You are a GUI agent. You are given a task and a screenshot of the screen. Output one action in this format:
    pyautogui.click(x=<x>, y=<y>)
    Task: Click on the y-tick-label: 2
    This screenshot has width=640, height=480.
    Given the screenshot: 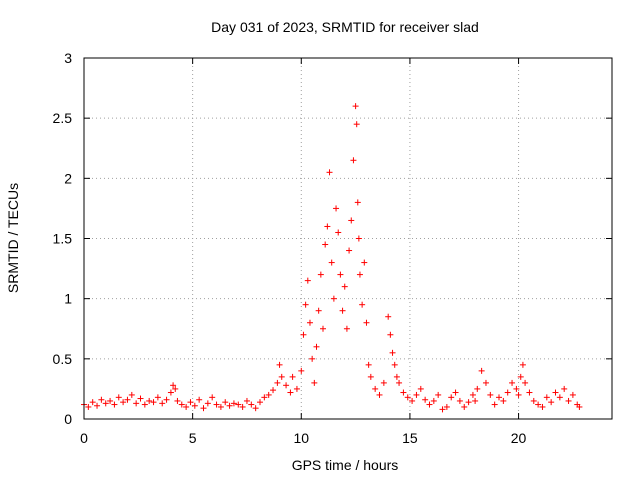 What is the action you would take?
    pyautogui.click(x=68, y=178)
    